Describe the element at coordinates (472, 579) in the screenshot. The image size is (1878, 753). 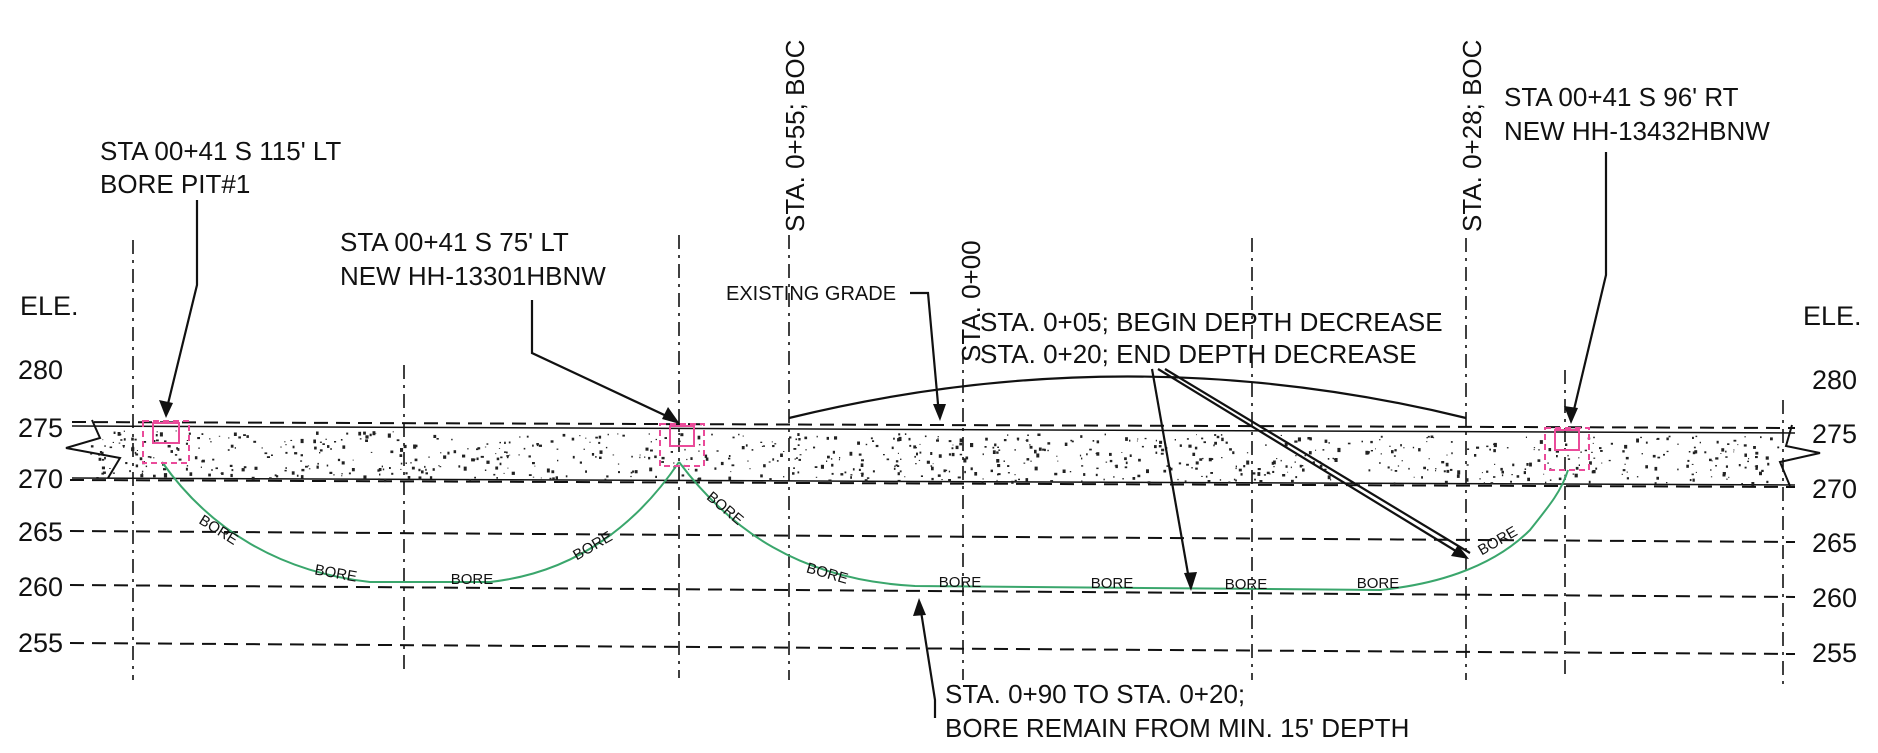
I see `bore-label-3: BORE` at that location.